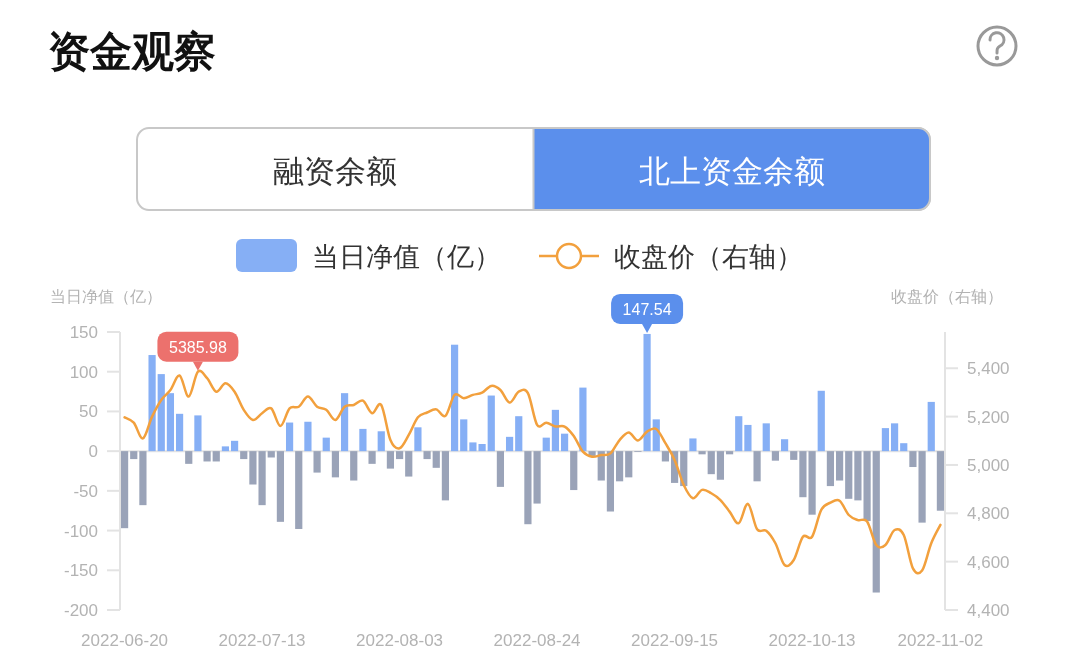 This screenshot has height=670, width=1066. I want to click on y-tick-label: -50, so click(85, 491).